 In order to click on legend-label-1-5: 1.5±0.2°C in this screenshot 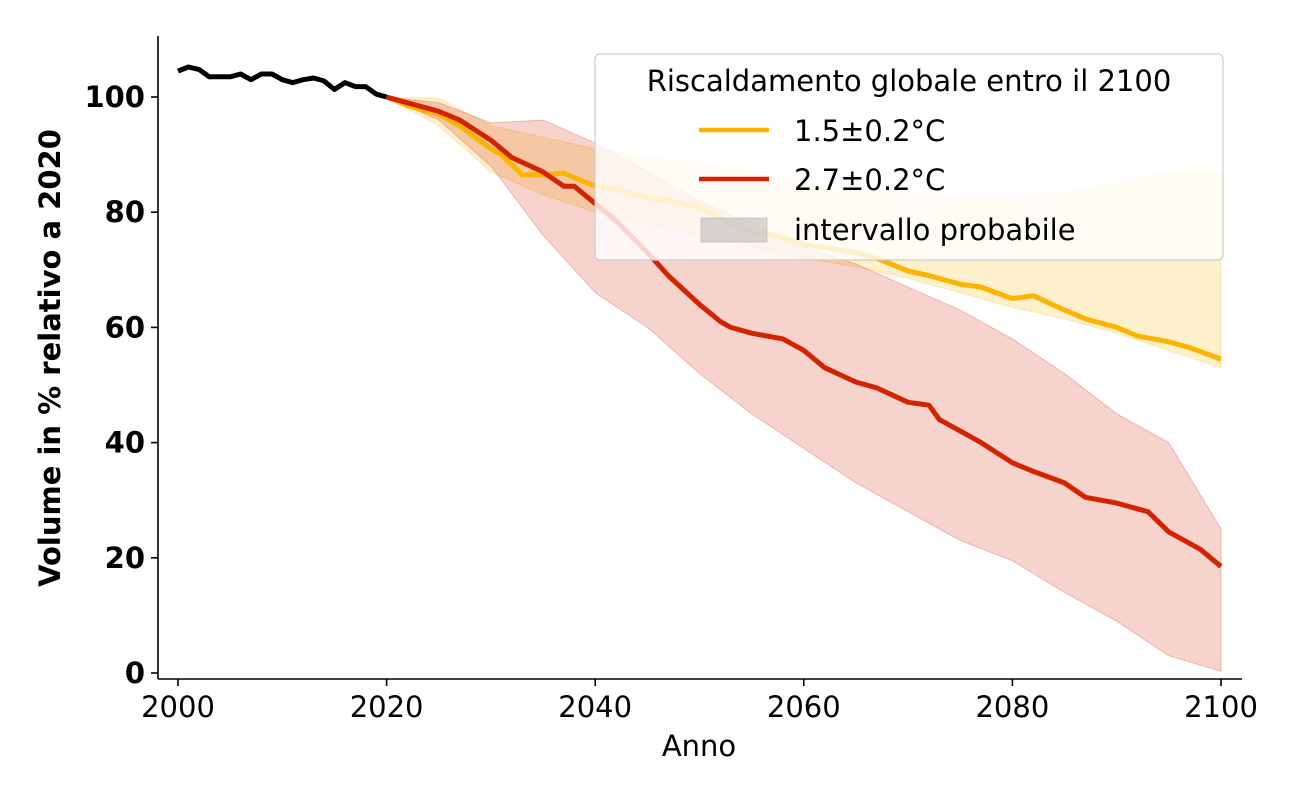, I will do `click(869, 131)`.